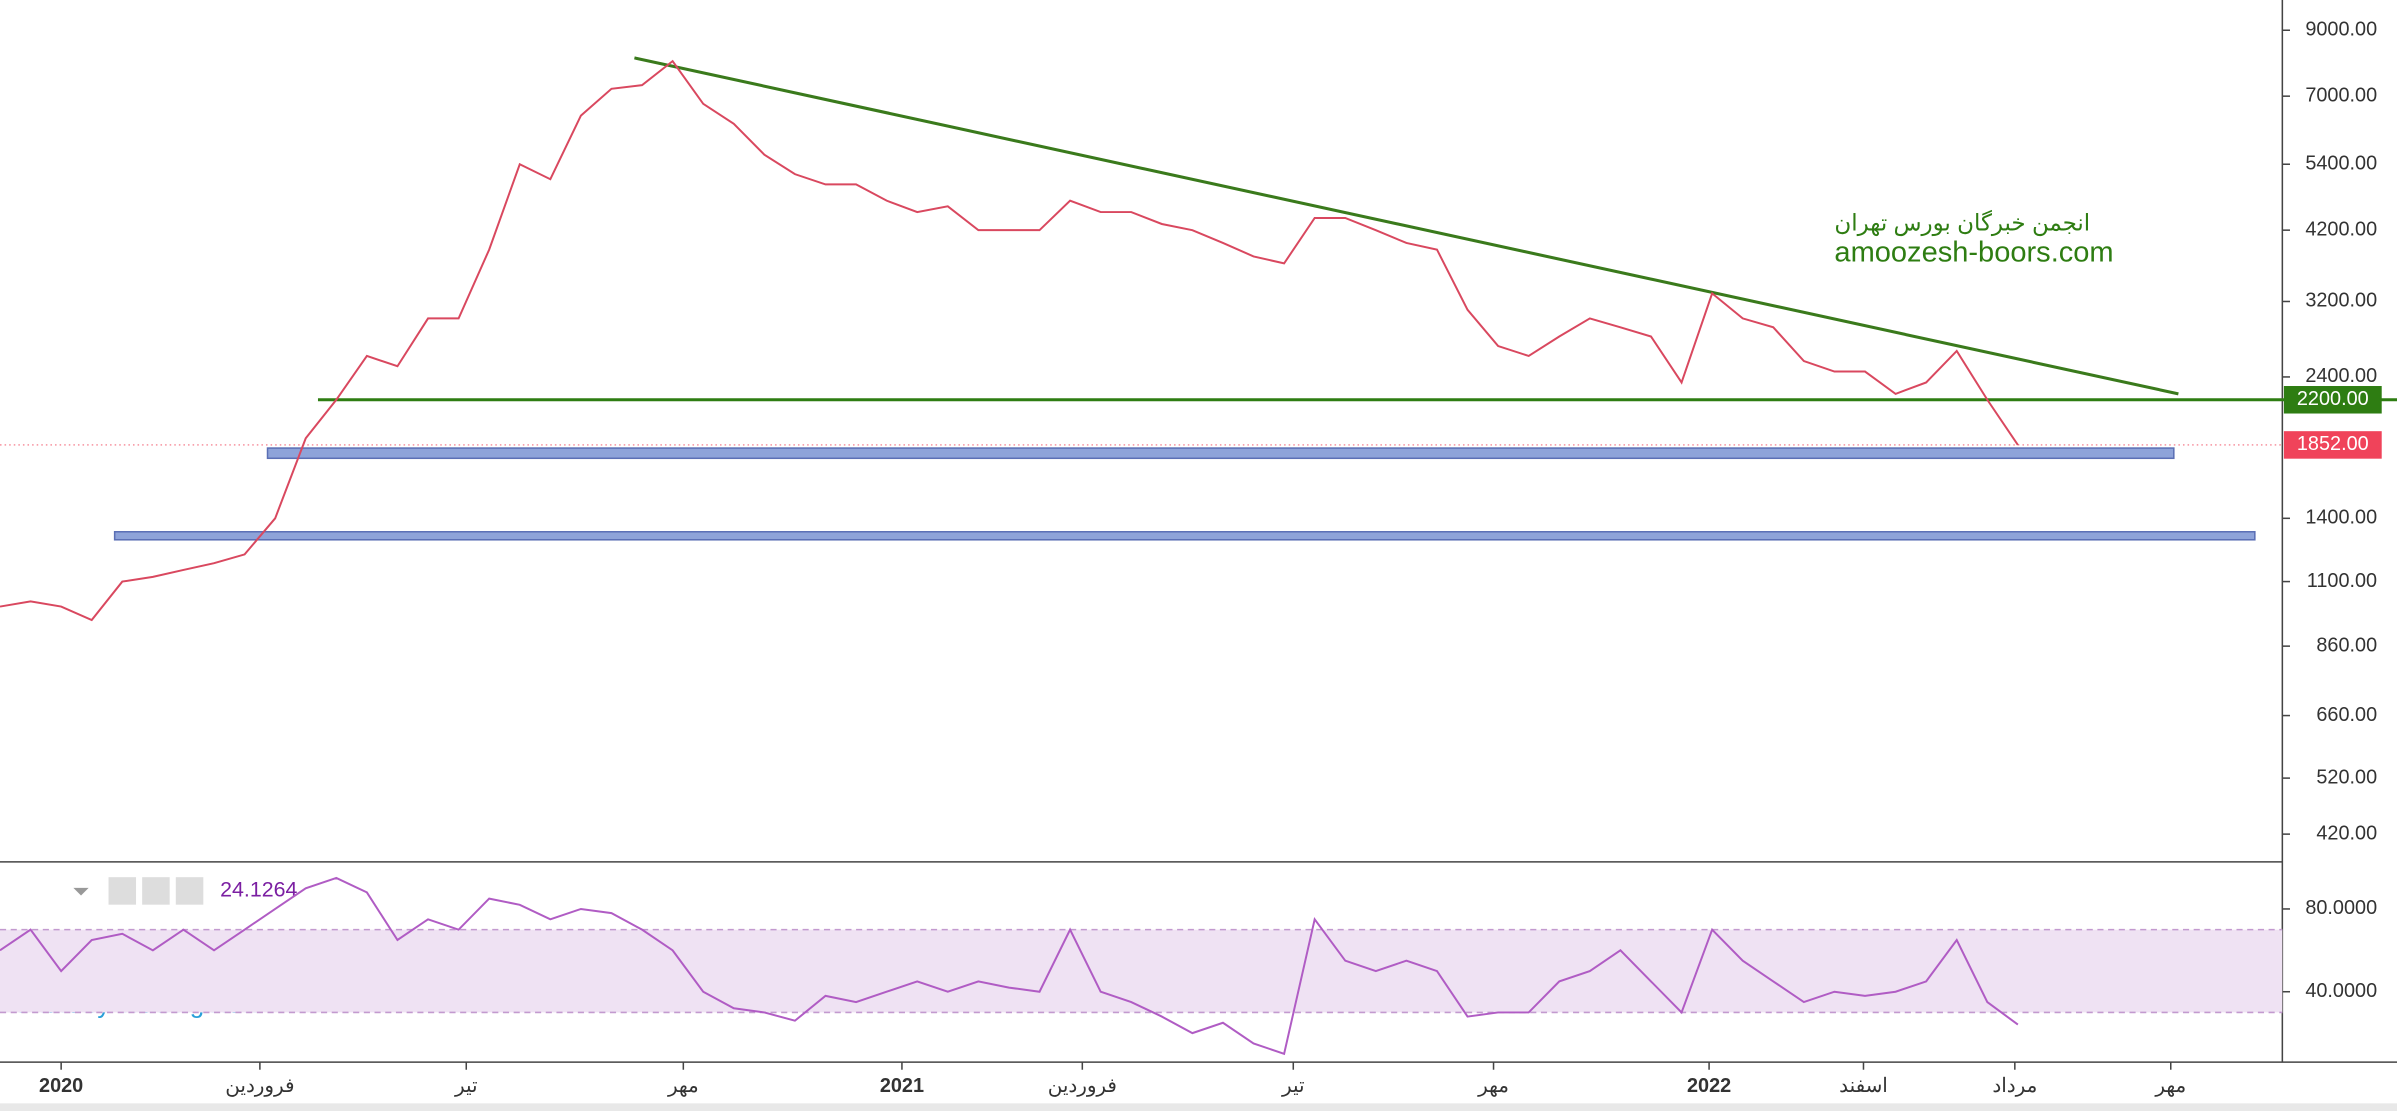  I want to click on y-tick-label: 3200.00, so click(2341, 301).